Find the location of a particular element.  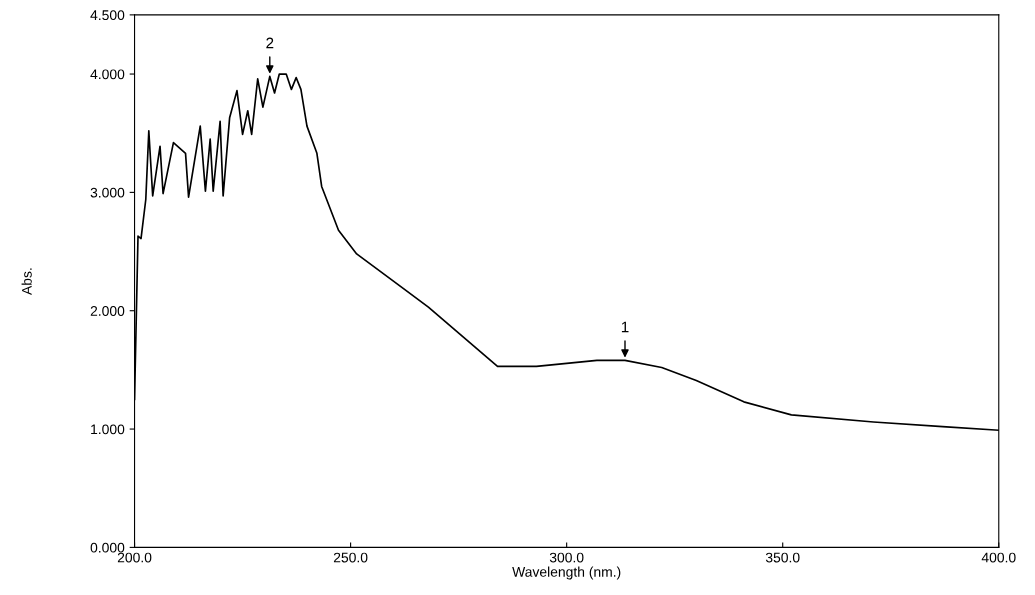

y-tick-label: 4.500 is located at coordinates (107, 15).